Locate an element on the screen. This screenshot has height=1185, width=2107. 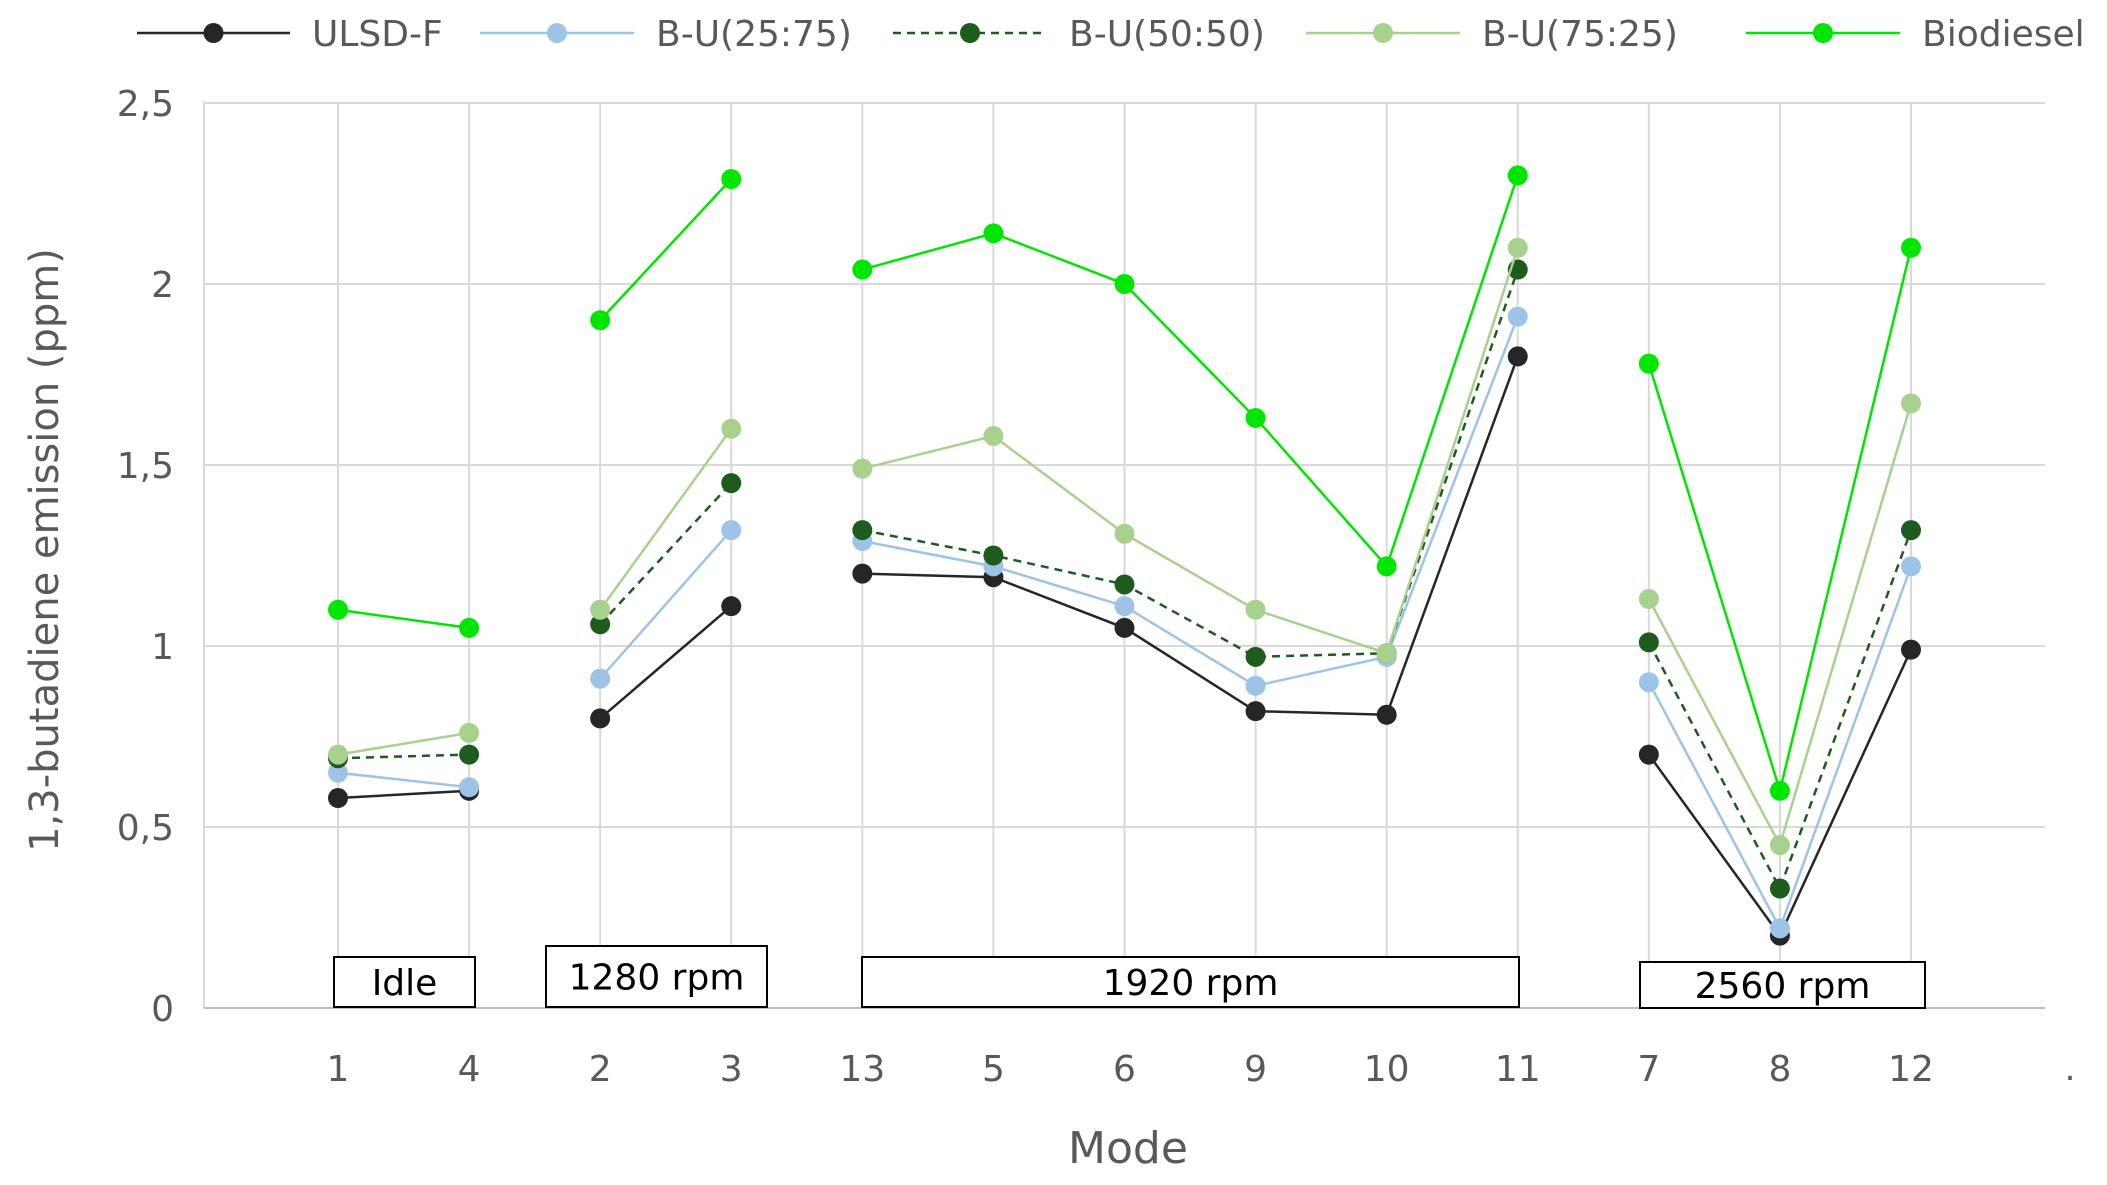
y-tick-label: 1 is located at coordinates (162, 647).